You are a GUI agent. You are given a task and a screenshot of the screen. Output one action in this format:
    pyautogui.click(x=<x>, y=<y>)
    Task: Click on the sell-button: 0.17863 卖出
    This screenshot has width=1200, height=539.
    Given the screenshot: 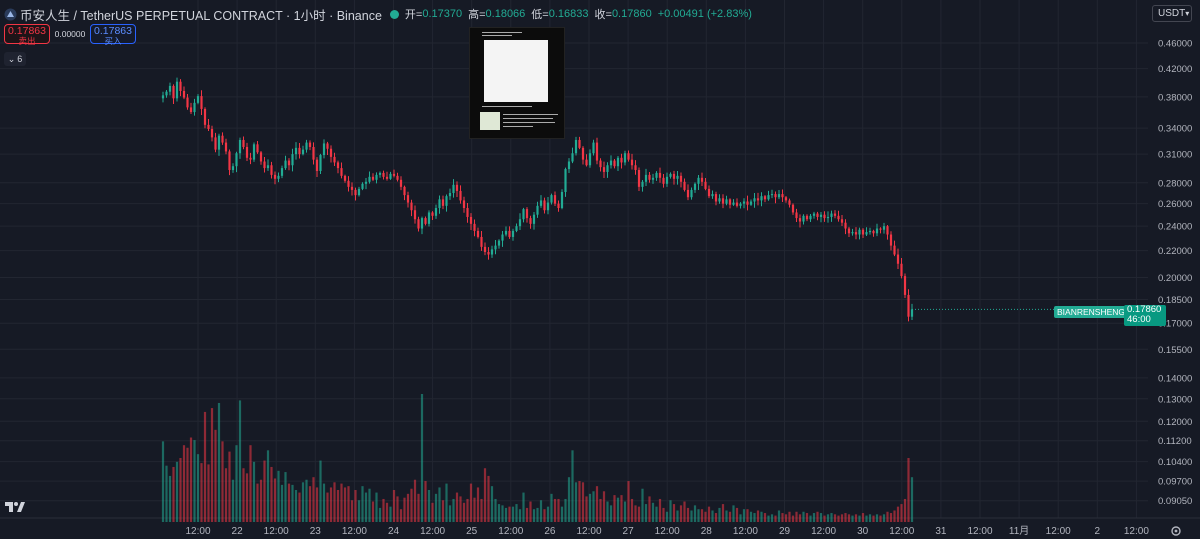 What is the action you would take?
    pyautogui.click(x=27, y=35)
    